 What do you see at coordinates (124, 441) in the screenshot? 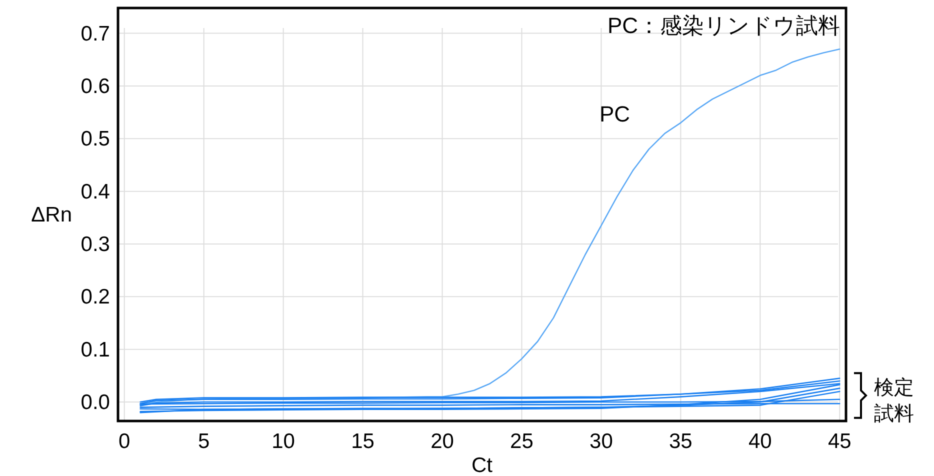
I see `x-tick-label: 0` at bounding box center [124, 441].